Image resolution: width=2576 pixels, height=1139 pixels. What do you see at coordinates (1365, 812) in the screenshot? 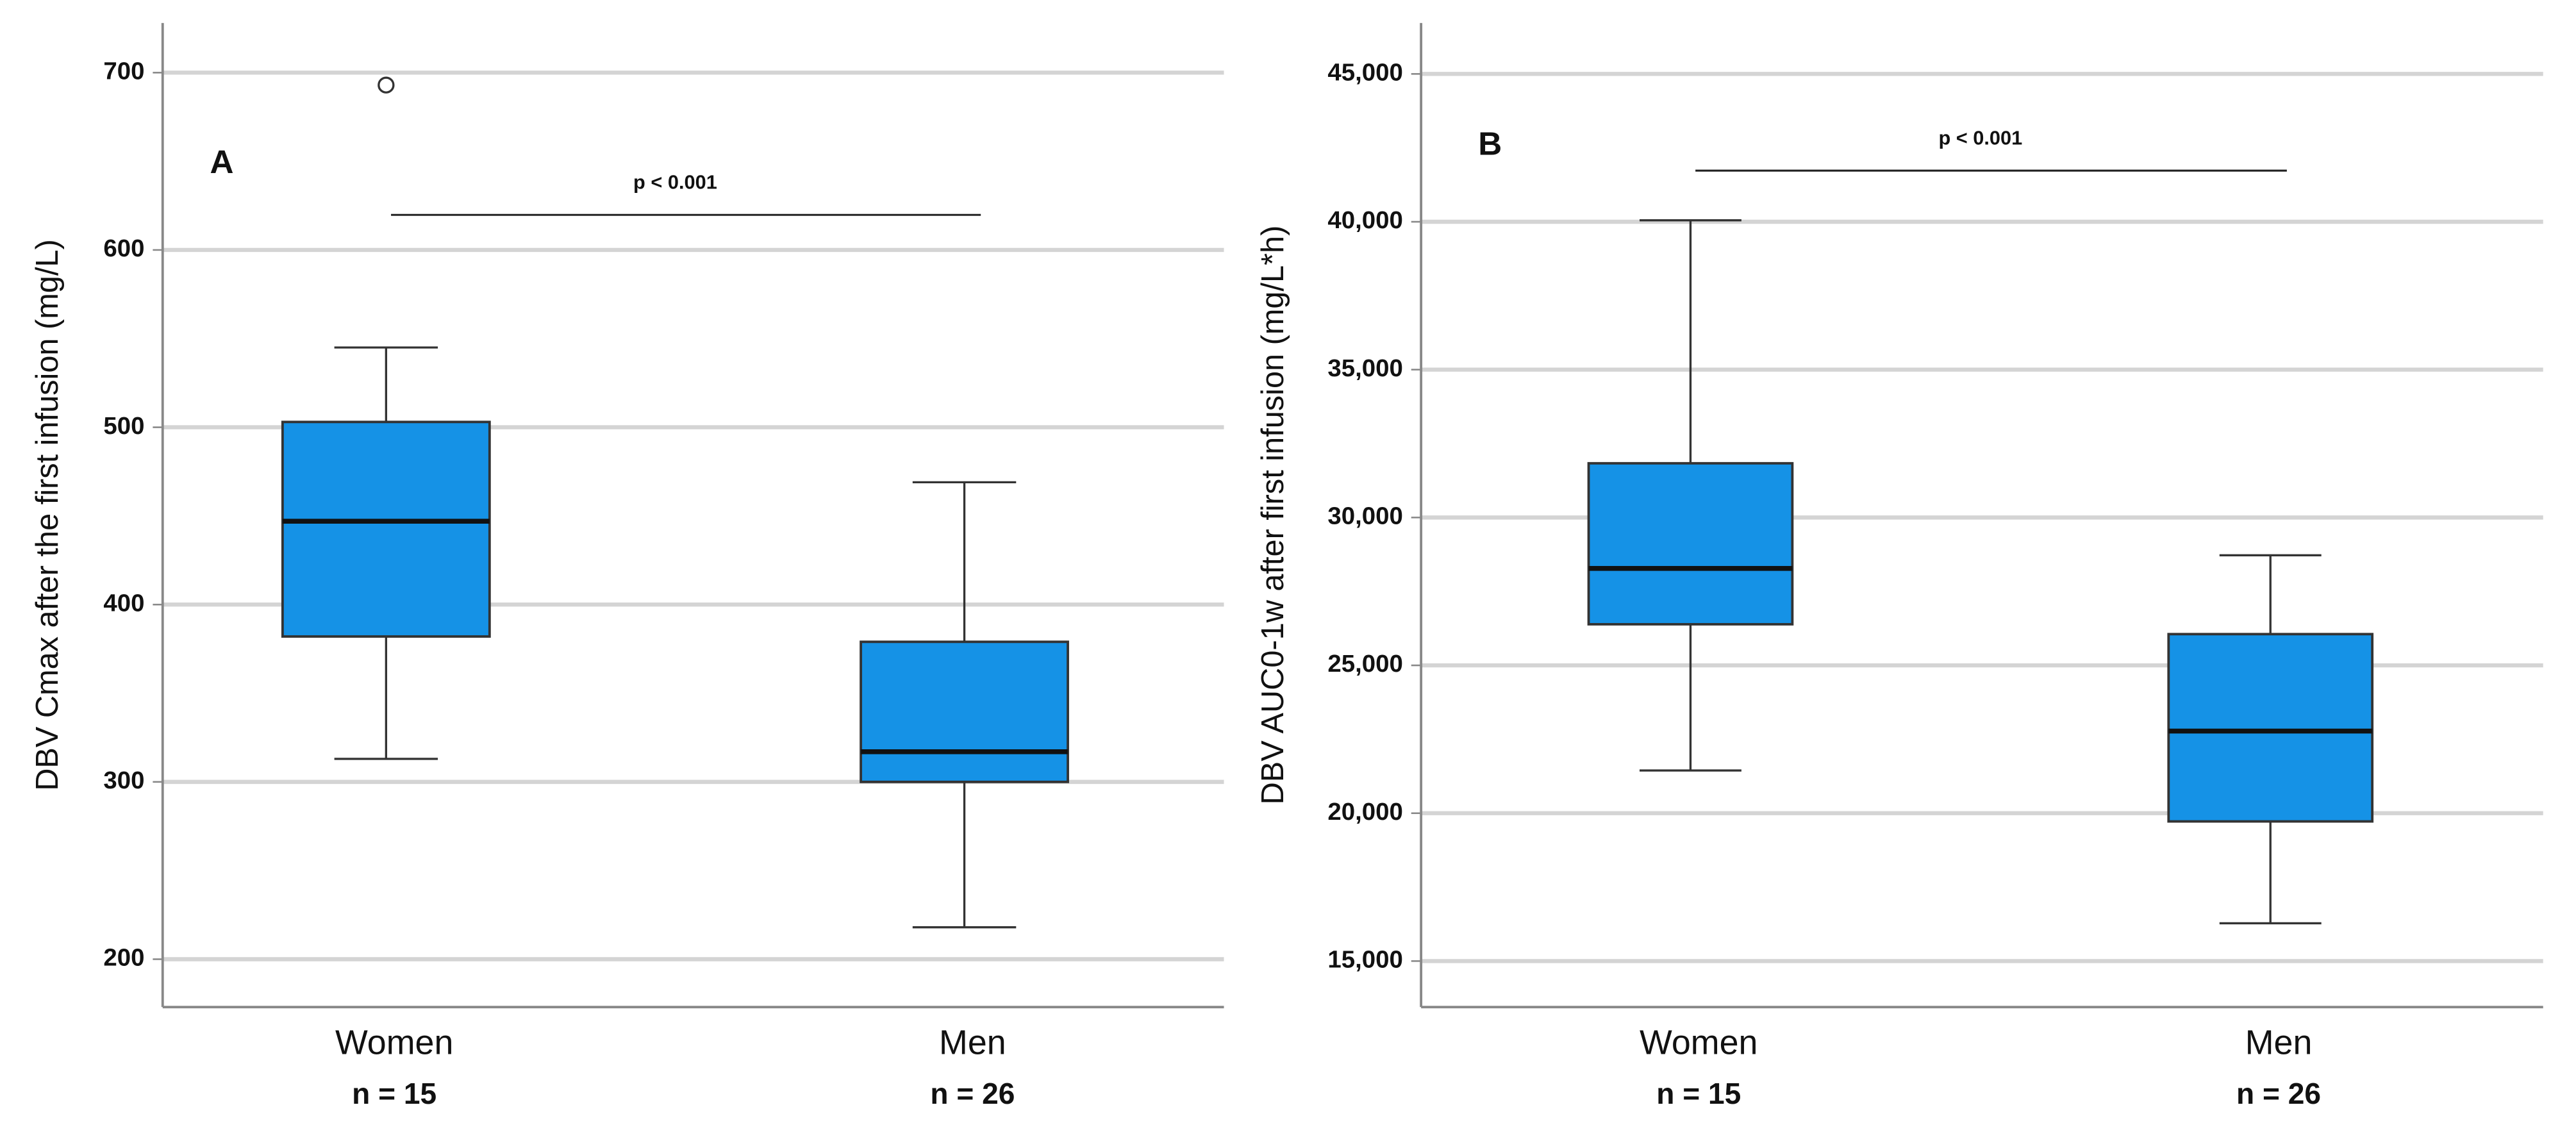
I see `y-tick-label: 20,000` at bounding box center [1365, 812].